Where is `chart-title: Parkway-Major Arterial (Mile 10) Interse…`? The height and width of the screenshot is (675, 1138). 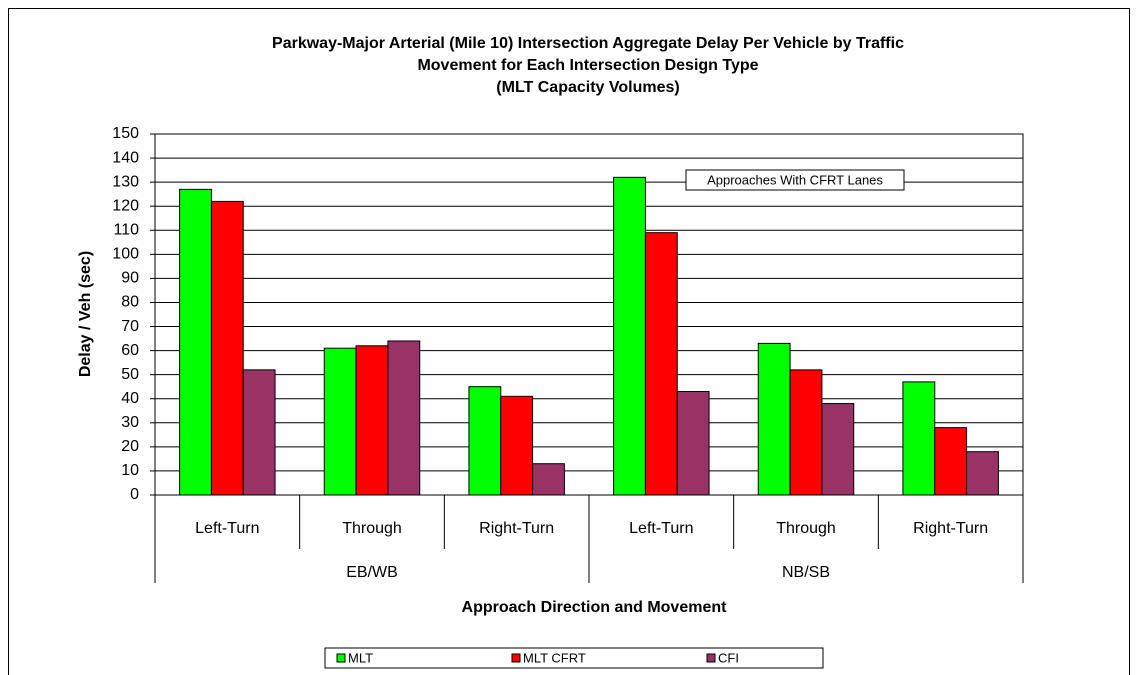 chart-title: Parkway-Major Arterial (Mile 10) Interse… is located at coordinates (588, 43).